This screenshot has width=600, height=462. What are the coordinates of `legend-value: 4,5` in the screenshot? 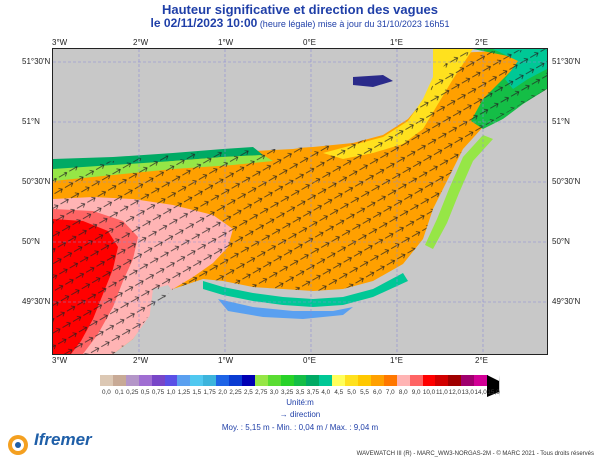 It's located at (339, 392).